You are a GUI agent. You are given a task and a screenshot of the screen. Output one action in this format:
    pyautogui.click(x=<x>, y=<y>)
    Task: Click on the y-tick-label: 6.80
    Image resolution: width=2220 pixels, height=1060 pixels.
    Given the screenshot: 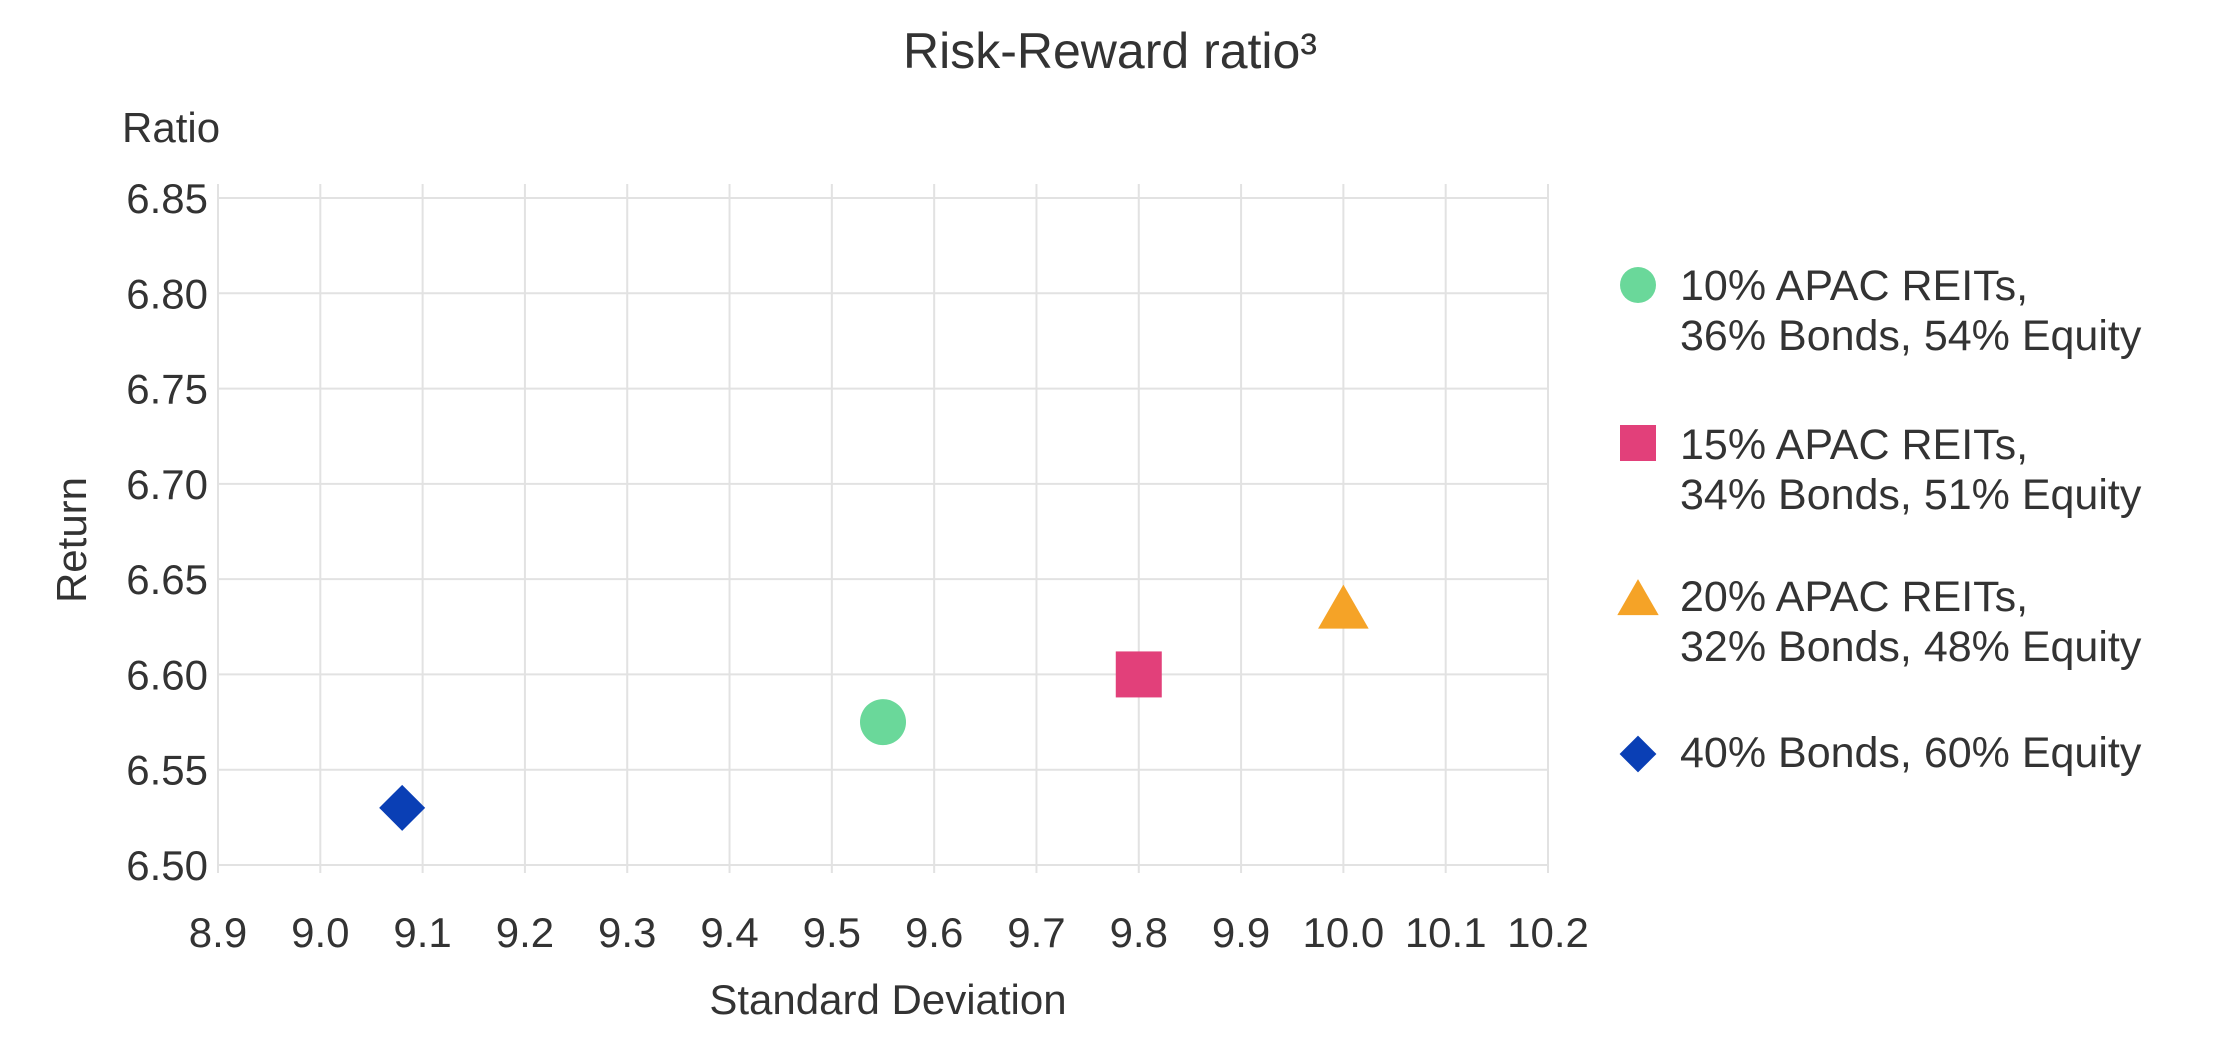 What is the action you would take?
    pyautogui.click(x=167, y=293)
    